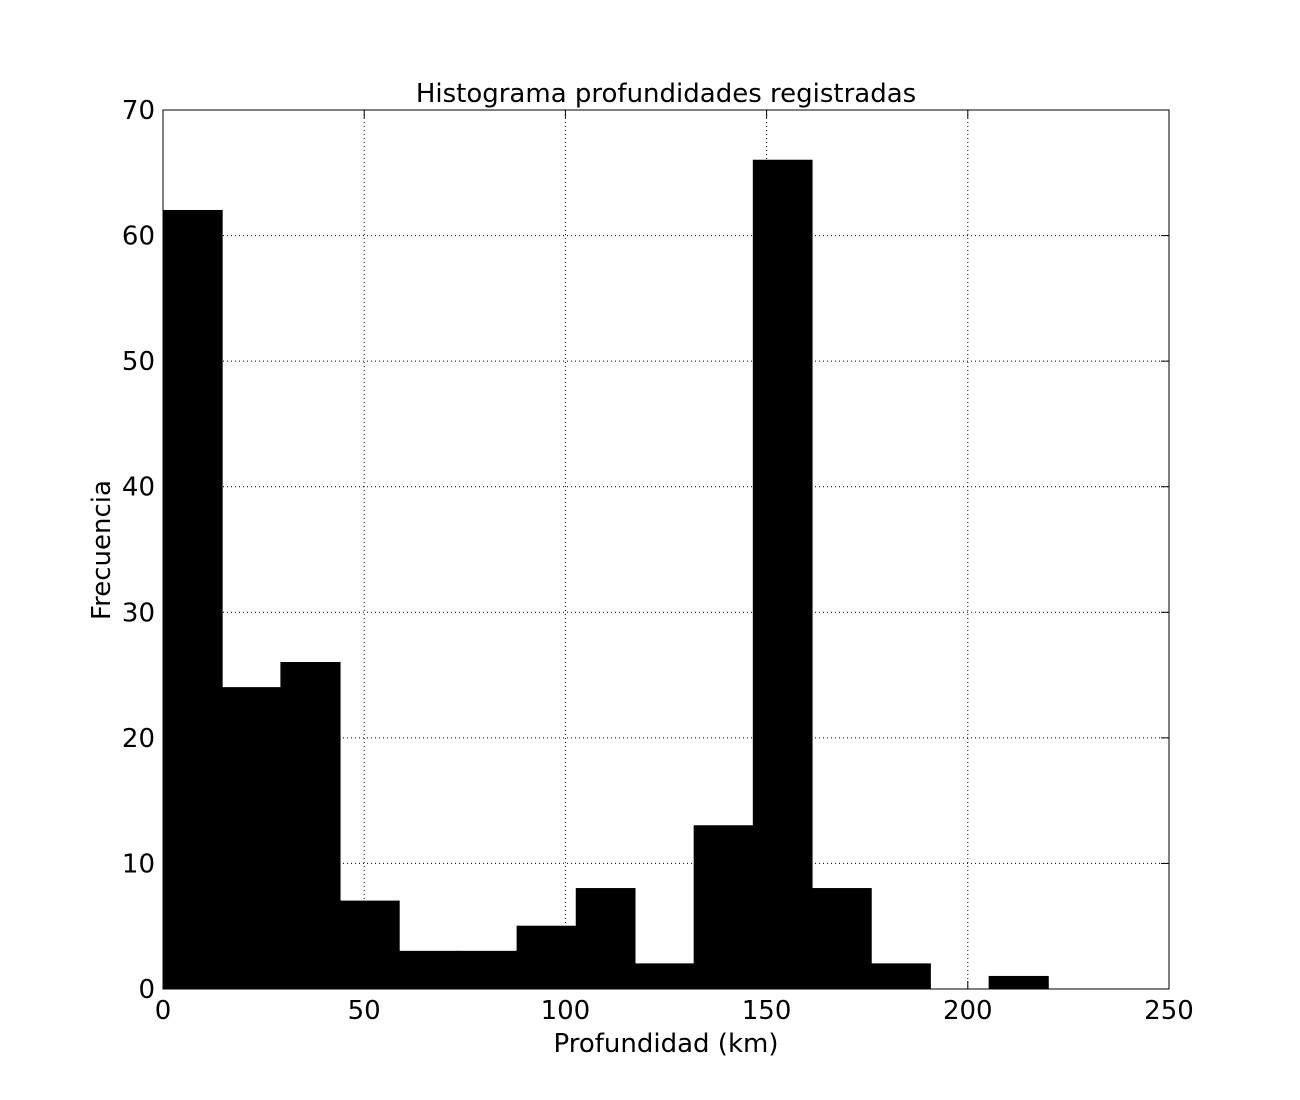  Describe the element at coordinates (138, 237) in the screenshot. I see `y-tick-label: 60` at that location.